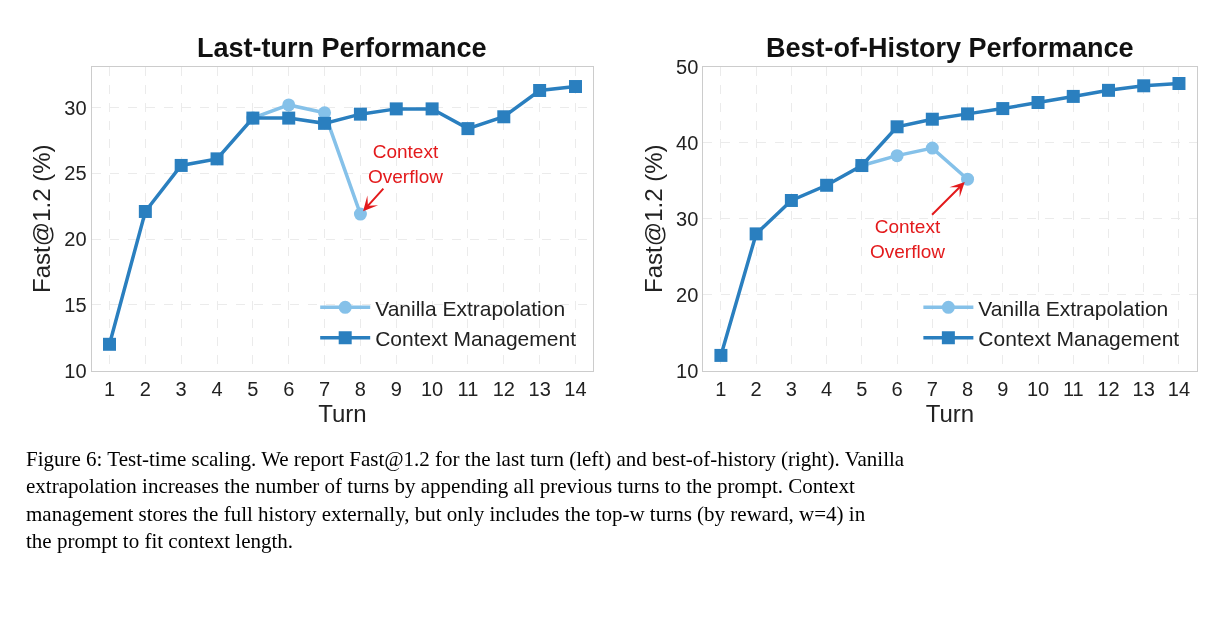  Describe the element at coordinates (950, 48) in the screenshot. I see `chart-title: Best-of-History Performance` at that location.